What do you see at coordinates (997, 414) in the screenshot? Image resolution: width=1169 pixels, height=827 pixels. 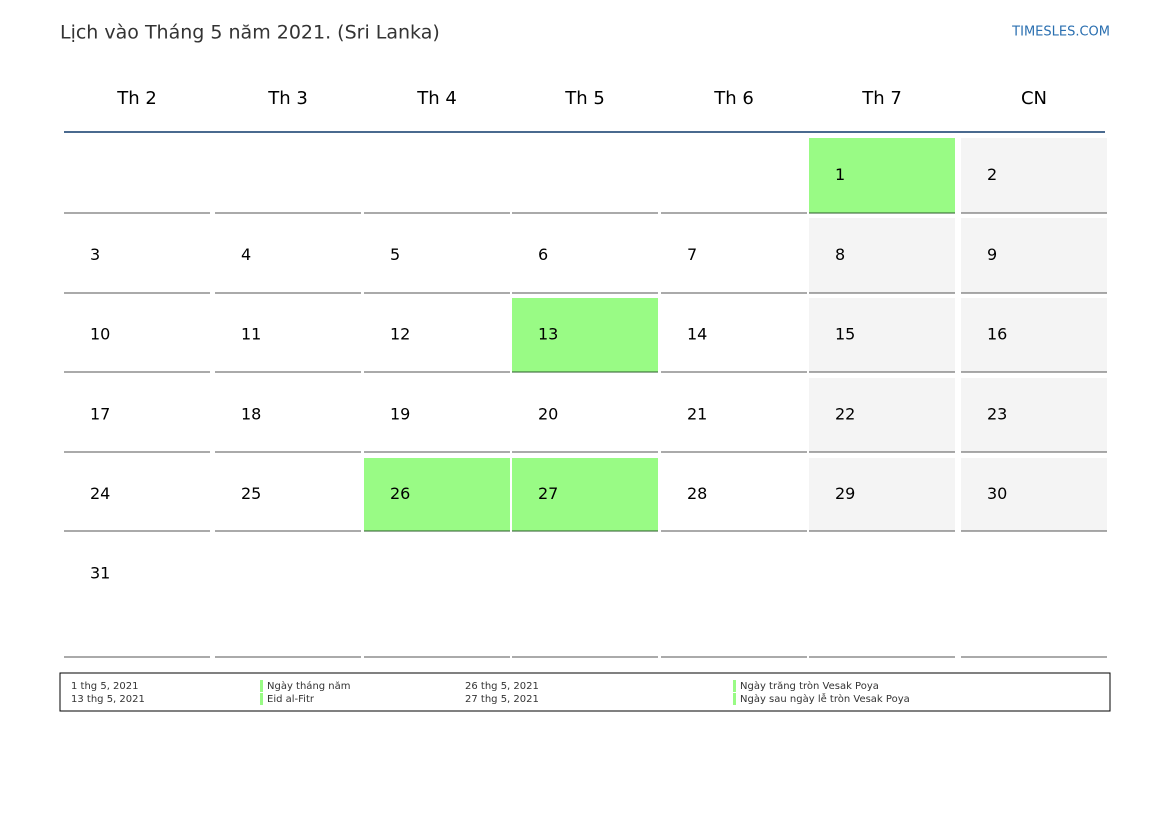 I see `day-number: 23` at bounding box center [997, 414].